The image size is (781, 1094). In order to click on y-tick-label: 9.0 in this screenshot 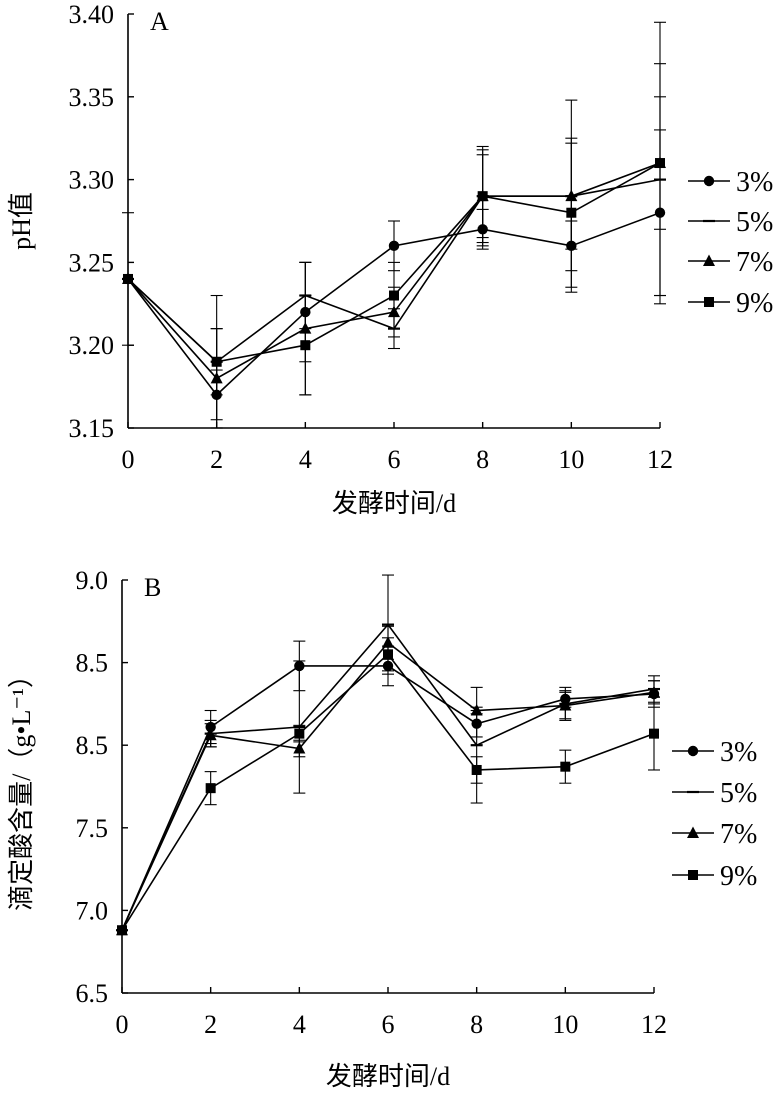, I will do `click(92, 580)`.